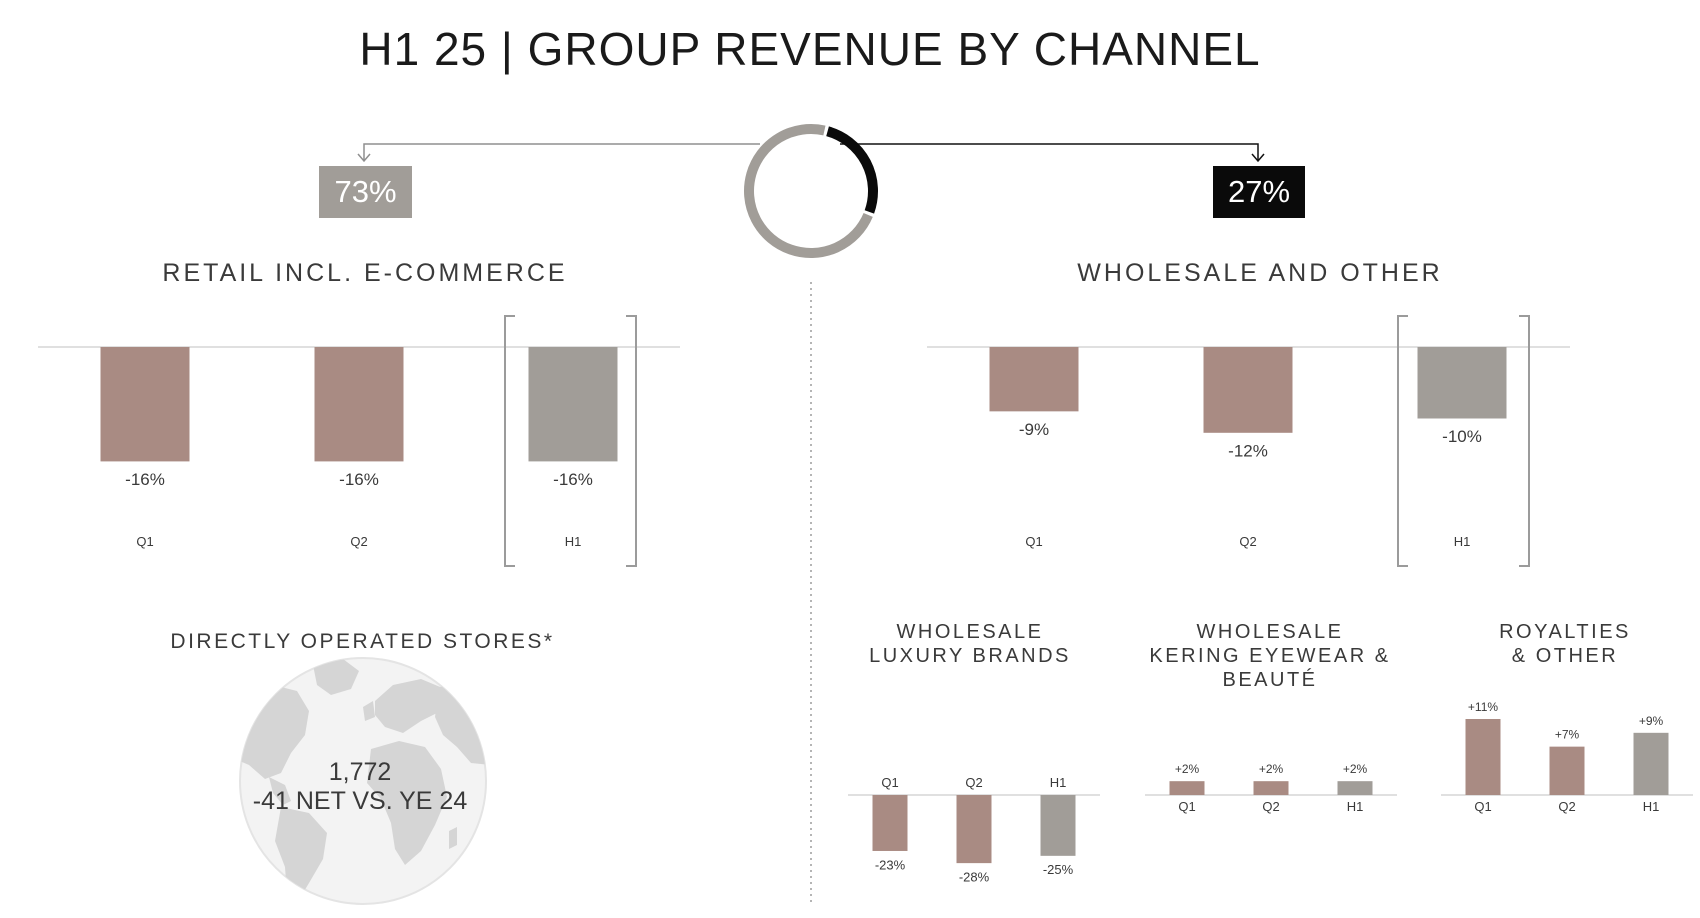 The height and width of the screenshot is (918, 1700). I want to click on retail-connector-arrow, so click(364, 158).